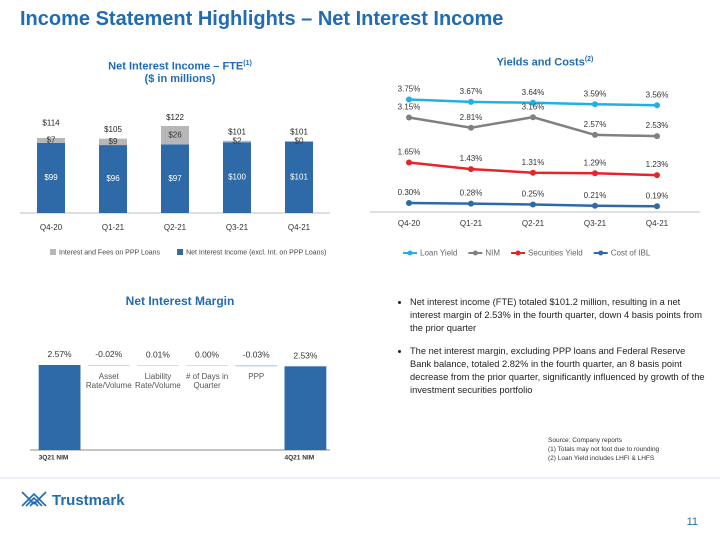  Describe the element at coordinates (60, 354) in the screenshot. I see `value-label: 2.57%` at that location.